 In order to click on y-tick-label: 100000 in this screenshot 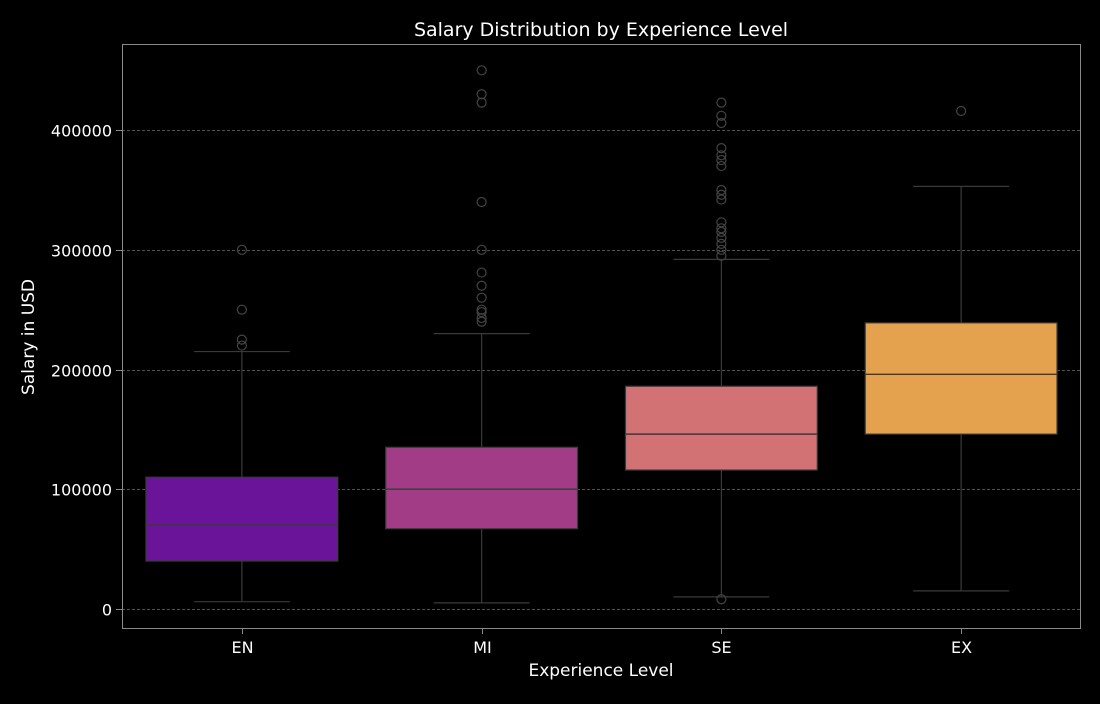, I will do `click(81, 490)`.